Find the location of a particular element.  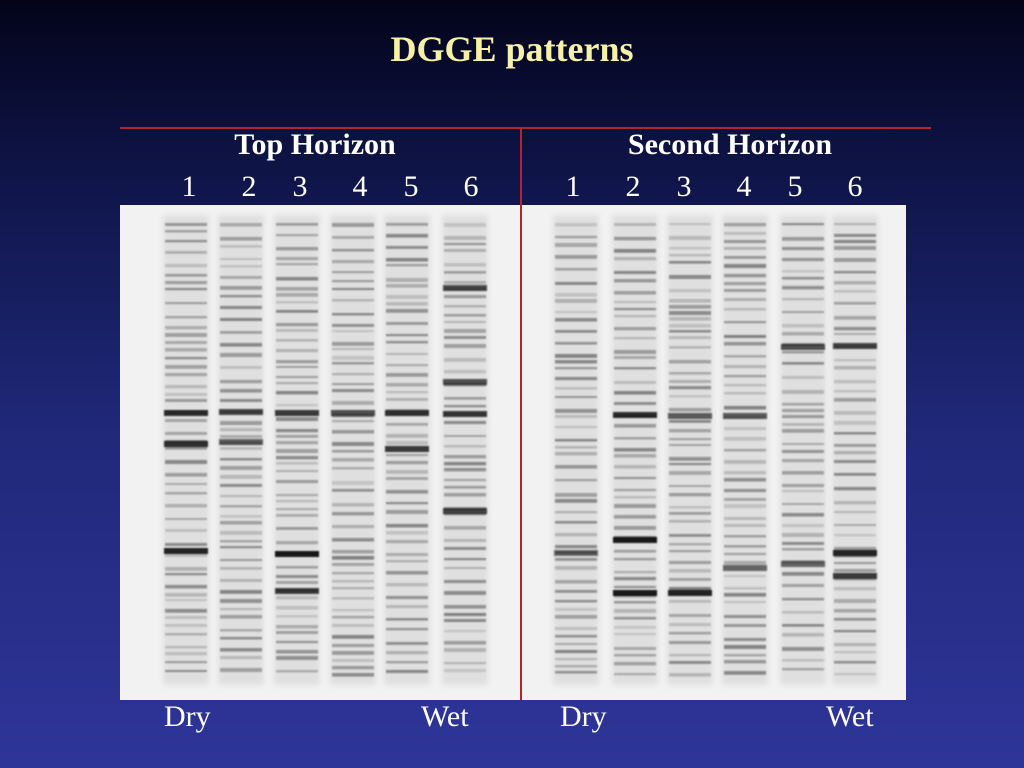

top-horizon-lane-numbers: 1 2 3 4 5 6 1 2 3 4 5 6 is located at coordinates (512, 187).